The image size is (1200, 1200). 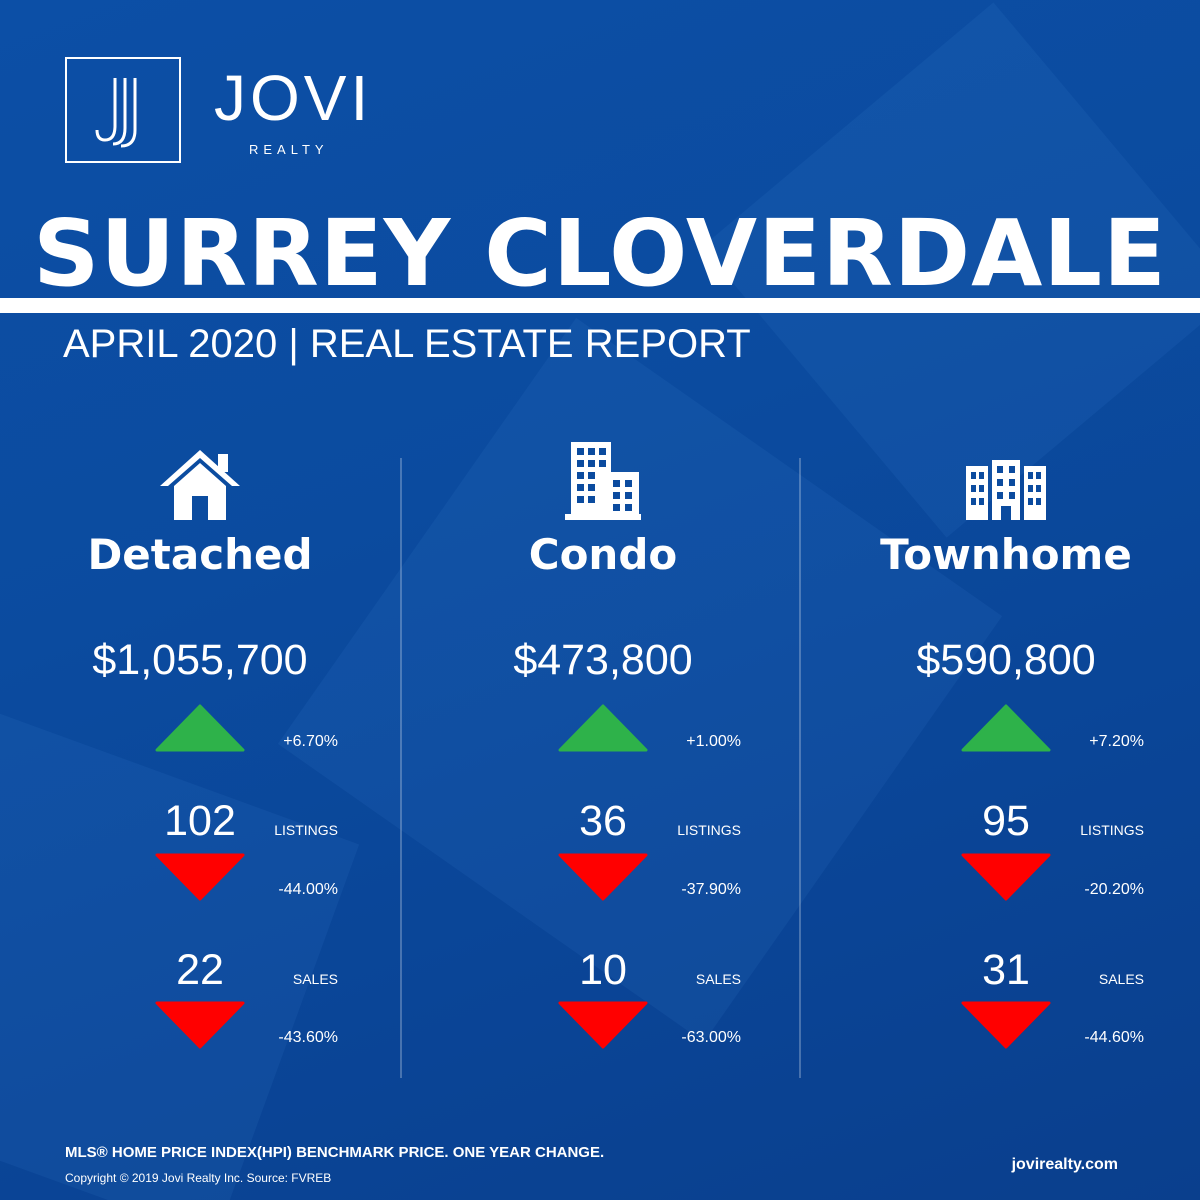 What do you see at coordinates (1006, 660) in the screenshot?
I see `benchmark-price: $590,800` at bounding box center [1006, 660].